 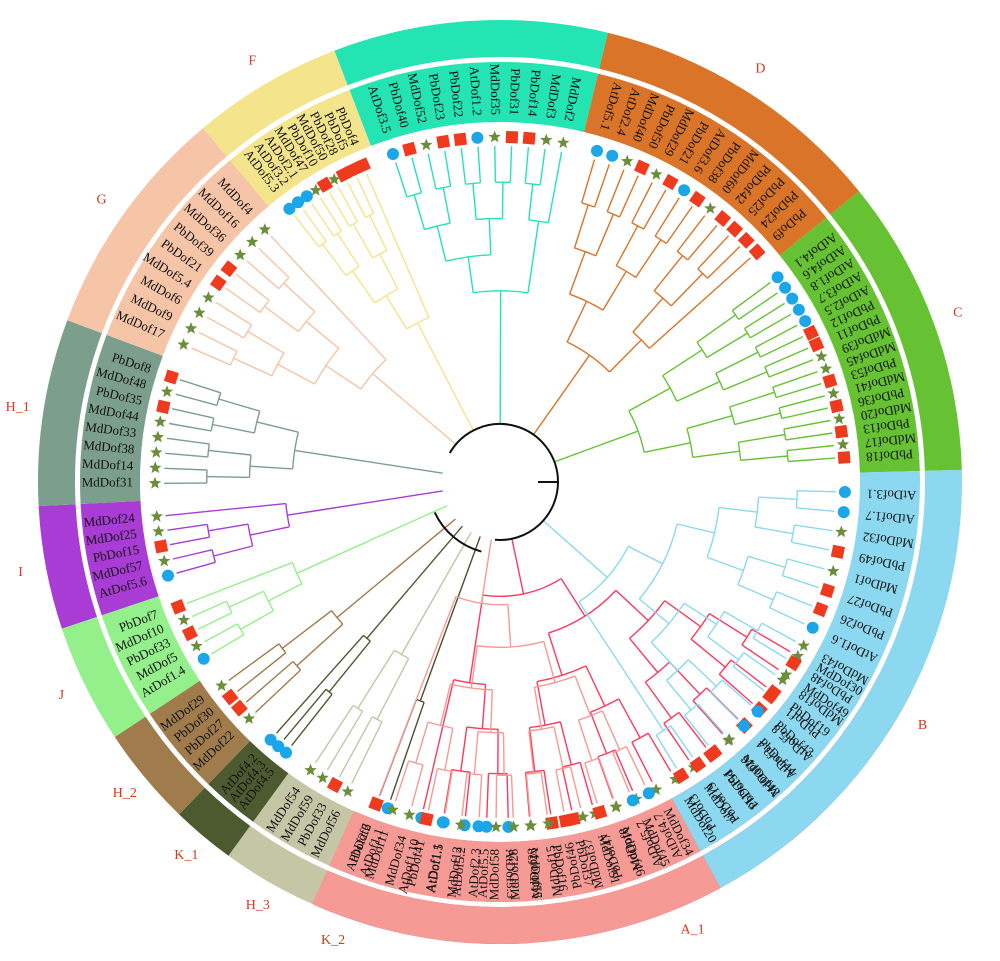 What do you see at coordinates (107, 481) in the screenshot?
I see `leaf-label: MdDof31` at bounding box center [107, 481].